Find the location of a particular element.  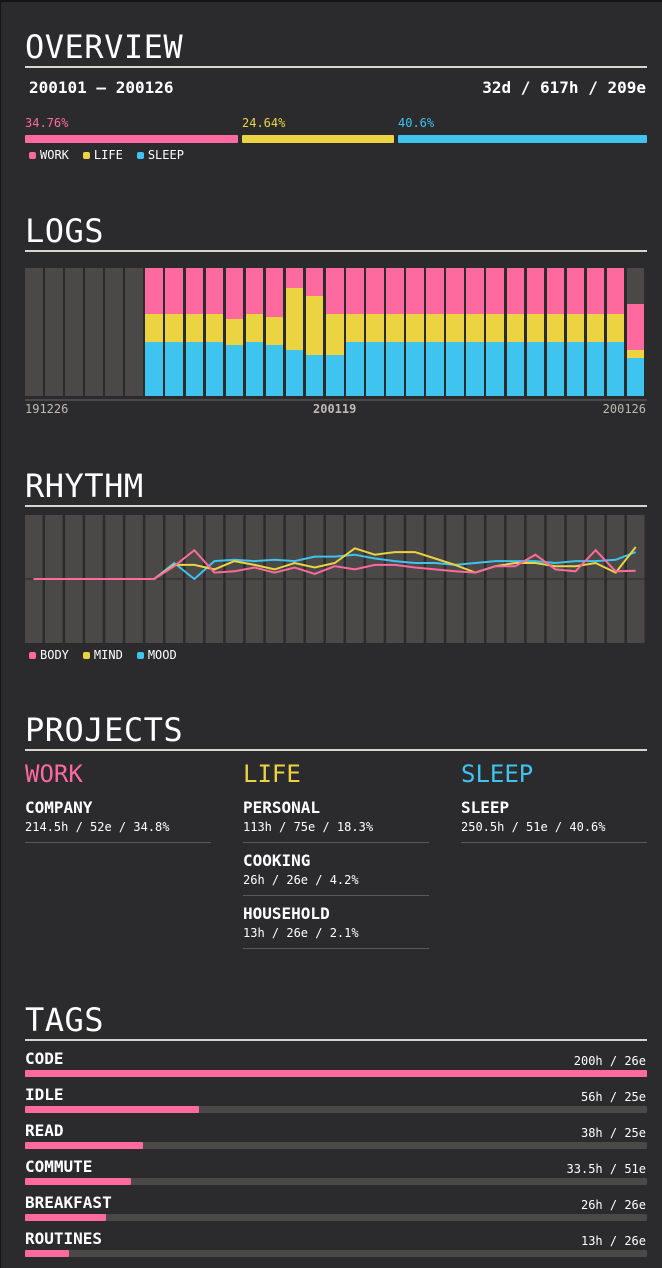

tag-stats: 56h / 25e is located at coordinates (613, 1097).